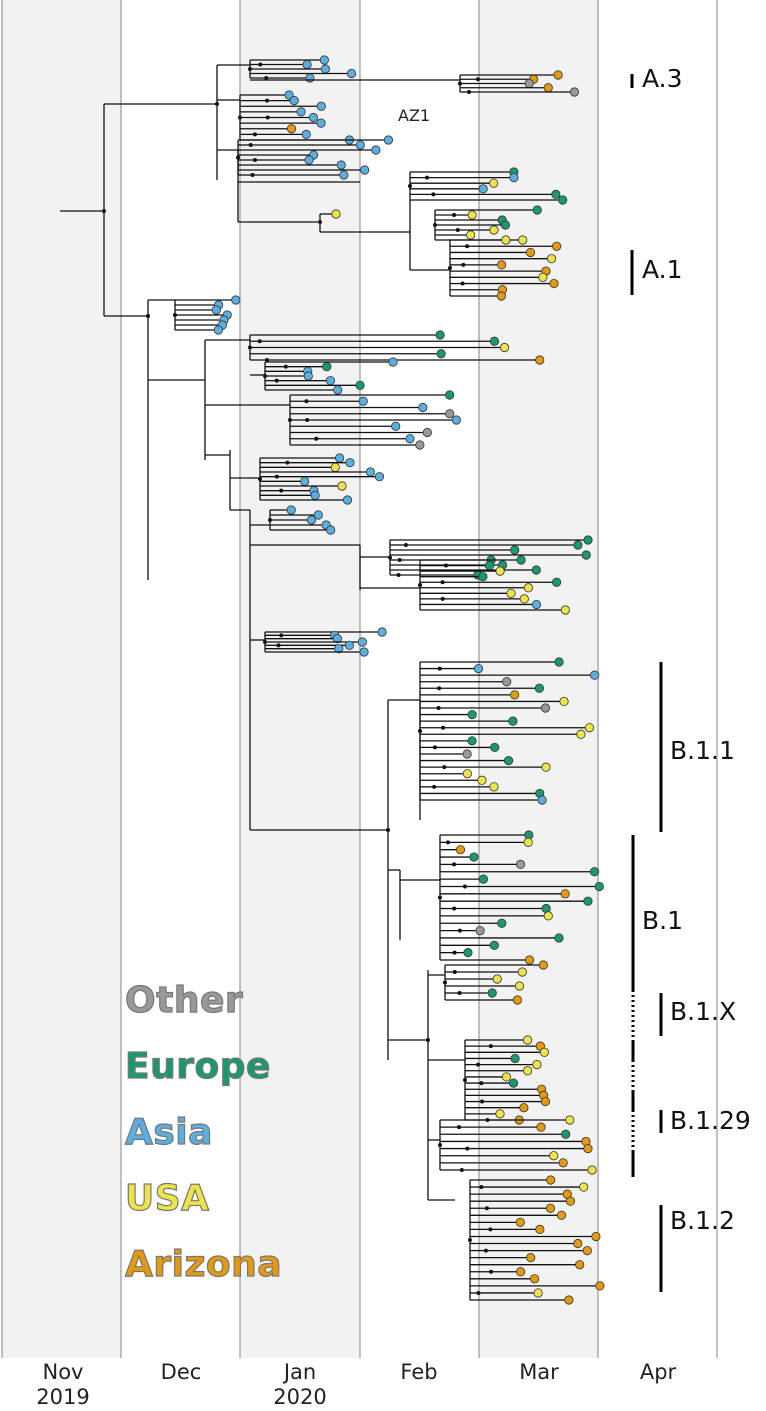 The image size is (766, 1411). Describe the element at coordinates (63, 1372) in the screenshot. I see `month-name: Nov` at that location.